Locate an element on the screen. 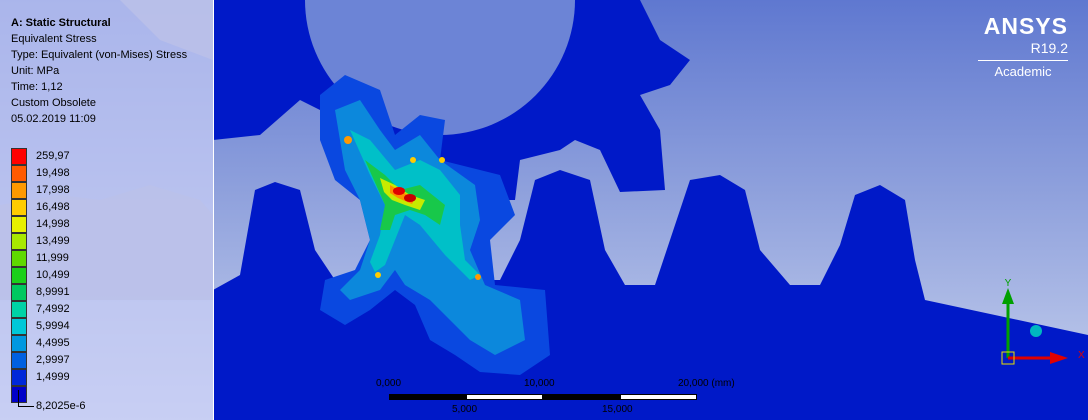 The width and height of the screenshot is (1088, 420). x-axis-arrowhead is located at coordinates (1059, 358).